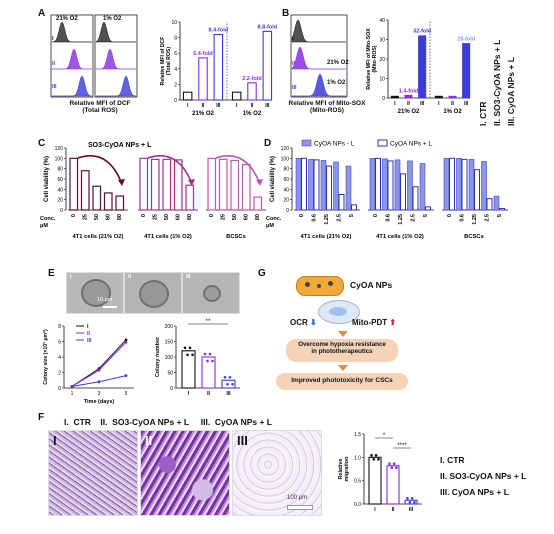 This screenshot has height=534, width=554. I want to click on y-tick-label: 6, so click(59, 343).